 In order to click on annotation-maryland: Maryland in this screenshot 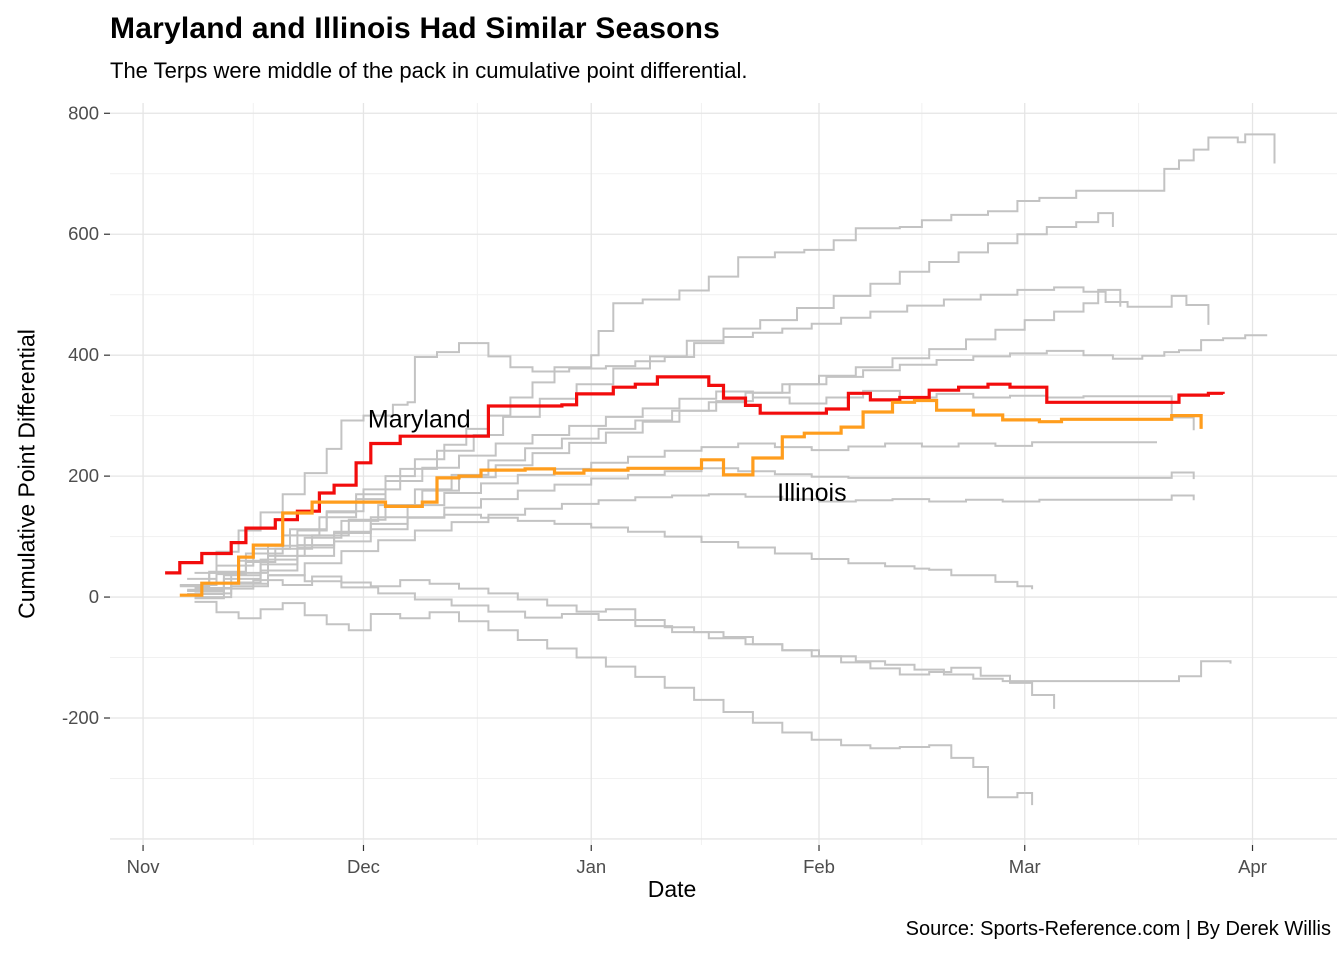, I will do `click(419, 419)`.